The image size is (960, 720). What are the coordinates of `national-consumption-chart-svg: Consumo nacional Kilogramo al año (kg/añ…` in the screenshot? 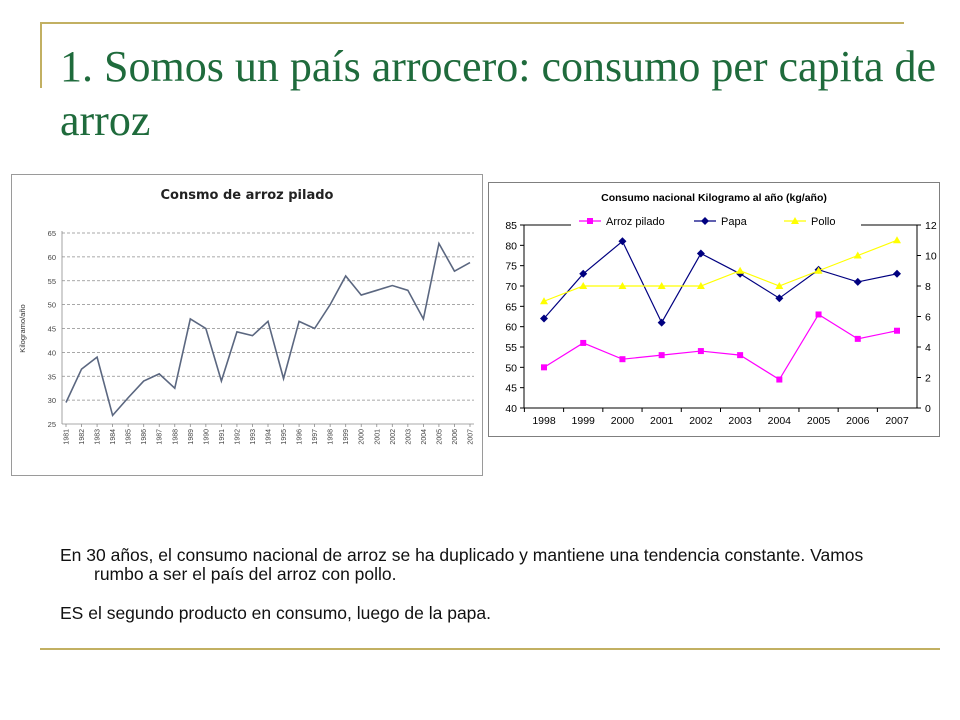 It's located at (721, 309).